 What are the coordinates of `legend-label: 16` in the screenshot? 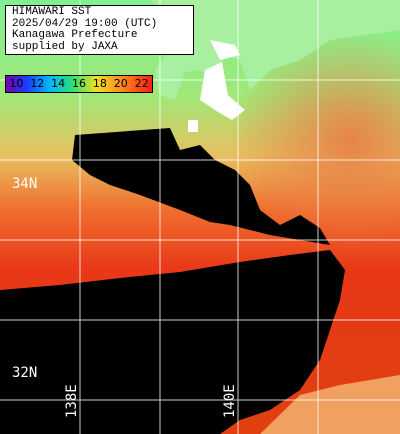 It's located at (79, 83).